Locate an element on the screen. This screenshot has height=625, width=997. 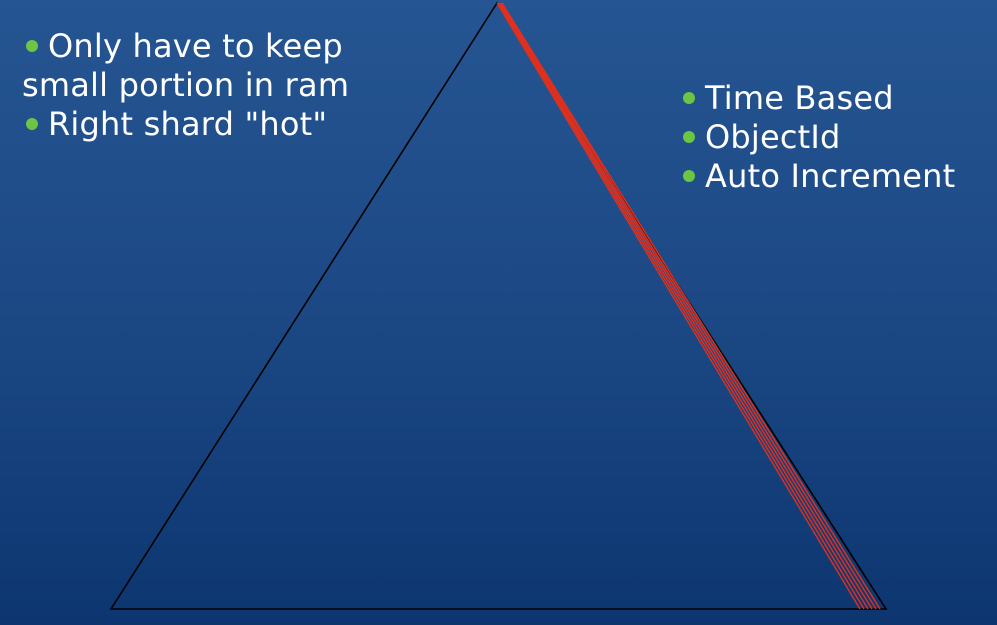
bullet-text: Only have to keep is located at coordinates (195, 46).